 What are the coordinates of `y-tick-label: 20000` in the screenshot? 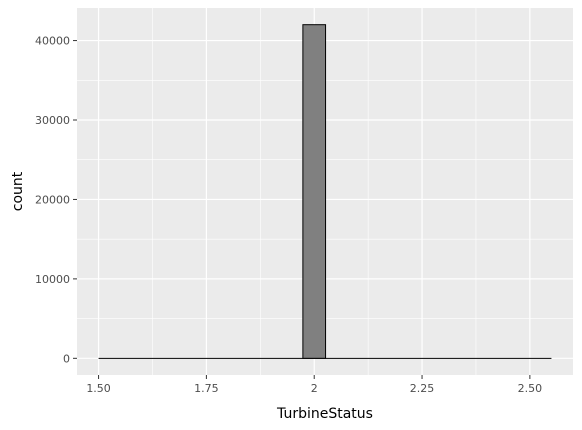 It's located at (52, 199).